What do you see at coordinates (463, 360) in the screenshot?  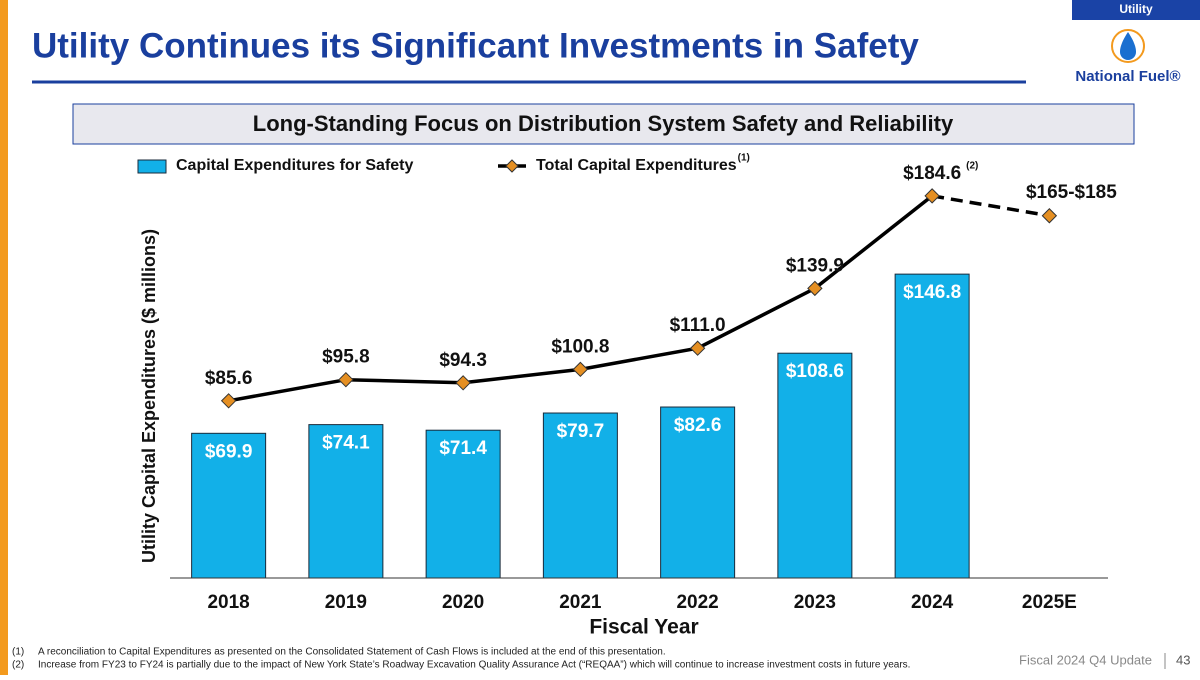 I see `line-value-label: $94.3` at bounding box center [463, 360].